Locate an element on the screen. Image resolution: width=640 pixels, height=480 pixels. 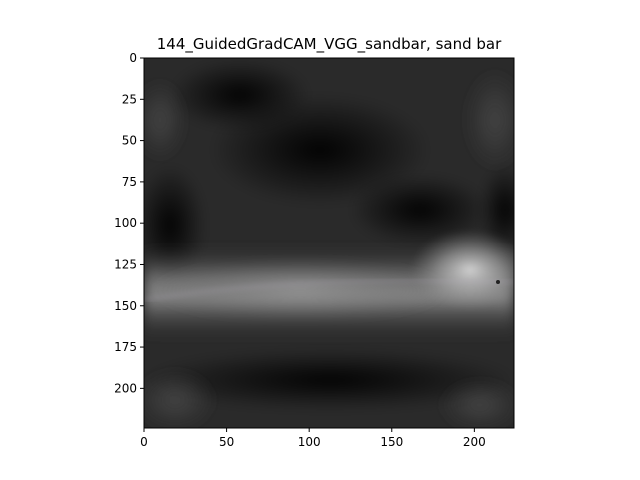
y-tick-label: 200 is located at coordinates (125, 388).